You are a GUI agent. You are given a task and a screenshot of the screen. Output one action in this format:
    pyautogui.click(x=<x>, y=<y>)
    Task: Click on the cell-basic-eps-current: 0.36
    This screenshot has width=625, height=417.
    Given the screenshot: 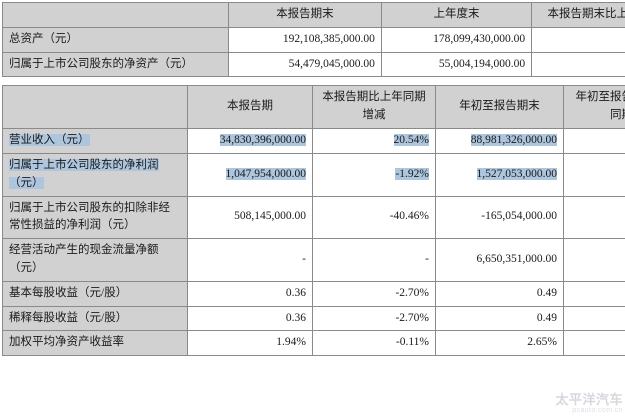 What is the action you would take?
    pyautogui.click(x=250, y=293)
    